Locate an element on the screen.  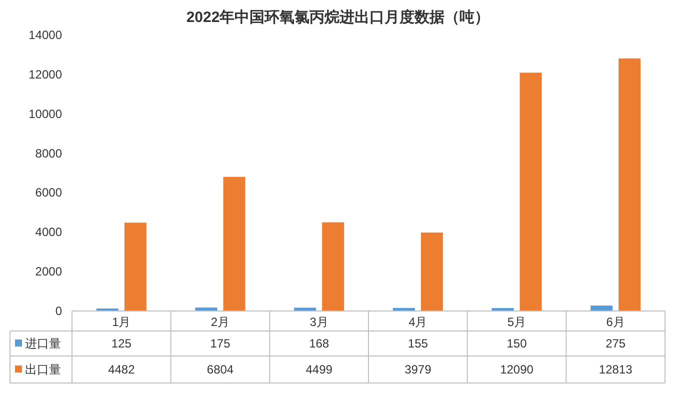
data-label: 12813 is located at coordinates (615, 369).